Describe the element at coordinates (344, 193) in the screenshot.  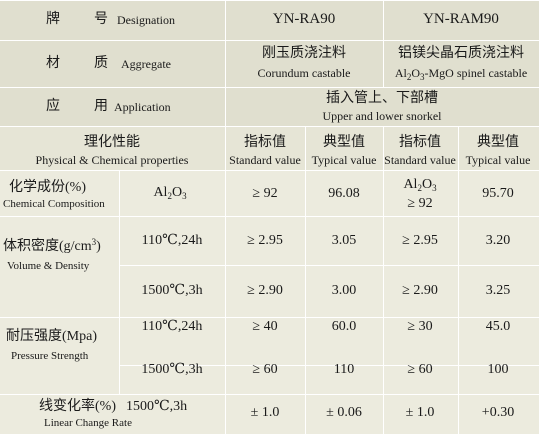
I see `chem-ra90-typical: 96.08` at that location.